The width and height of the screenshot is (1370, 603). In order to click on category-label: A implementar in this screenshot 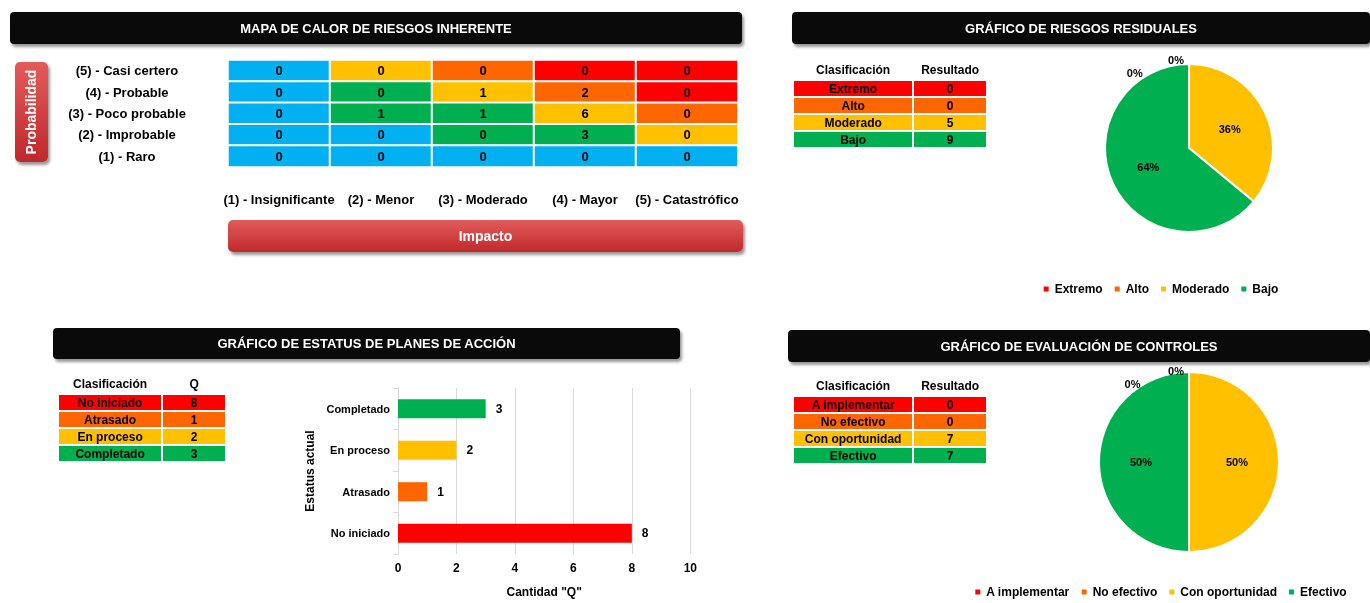, I will do `click(853, 404)`.